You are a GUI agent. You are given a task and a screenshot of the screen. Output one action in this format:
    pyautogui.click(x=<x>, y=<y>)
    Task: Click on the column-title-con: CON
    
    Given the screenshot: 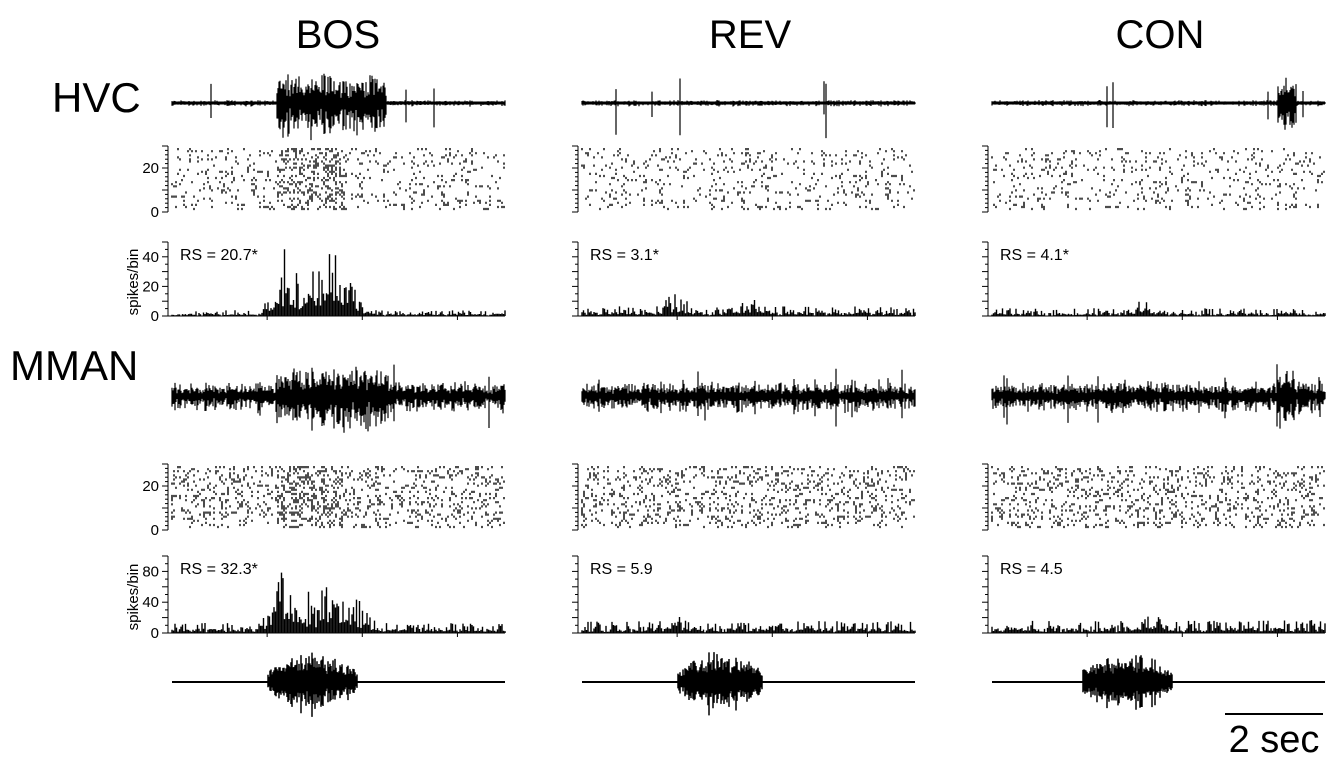 What is the action you would take?
    pyautogui.click(x=1160, y=35)
    